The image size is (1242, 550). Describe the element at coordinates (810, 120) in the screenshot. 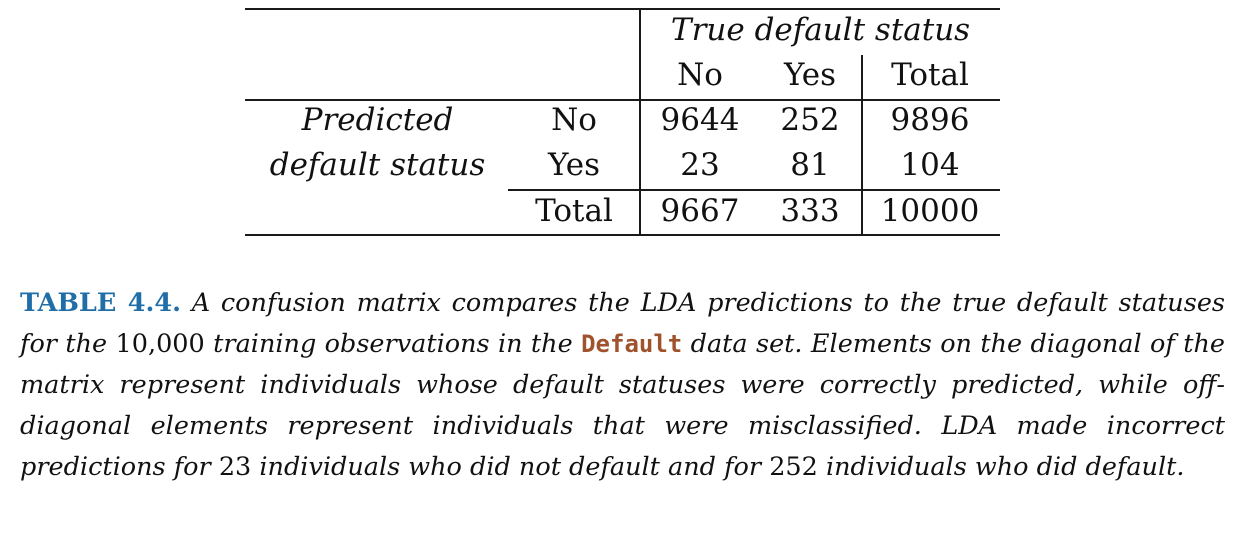

I see `cell-no-yes: 252` at that location.